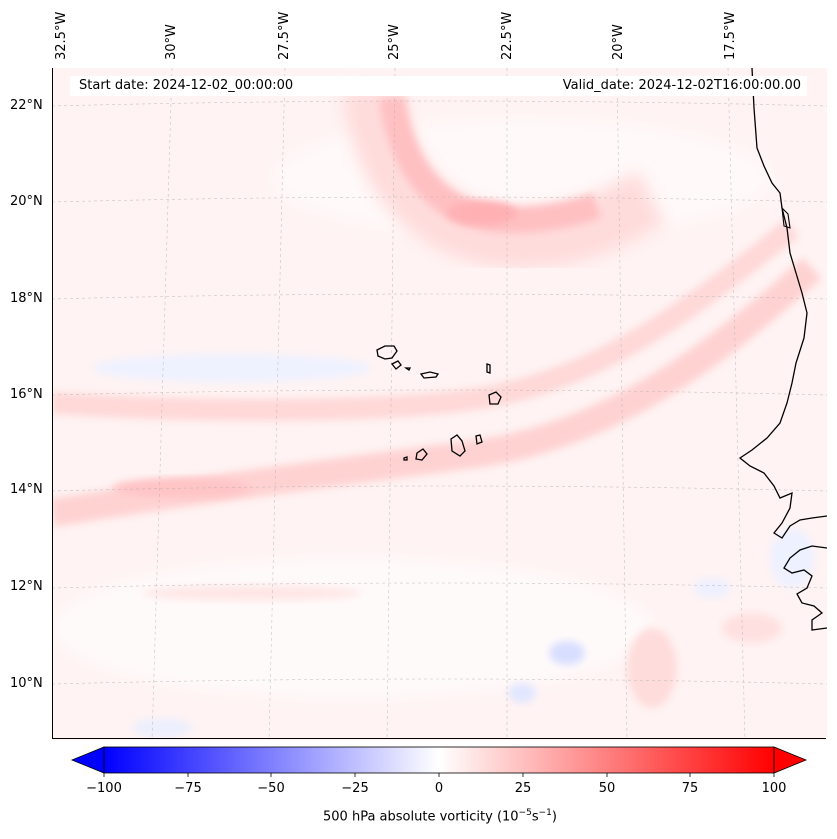  Describe the element at coordinates (607, 788) in the screenshot. I see `colorbar-tick-label: 50` at that location.